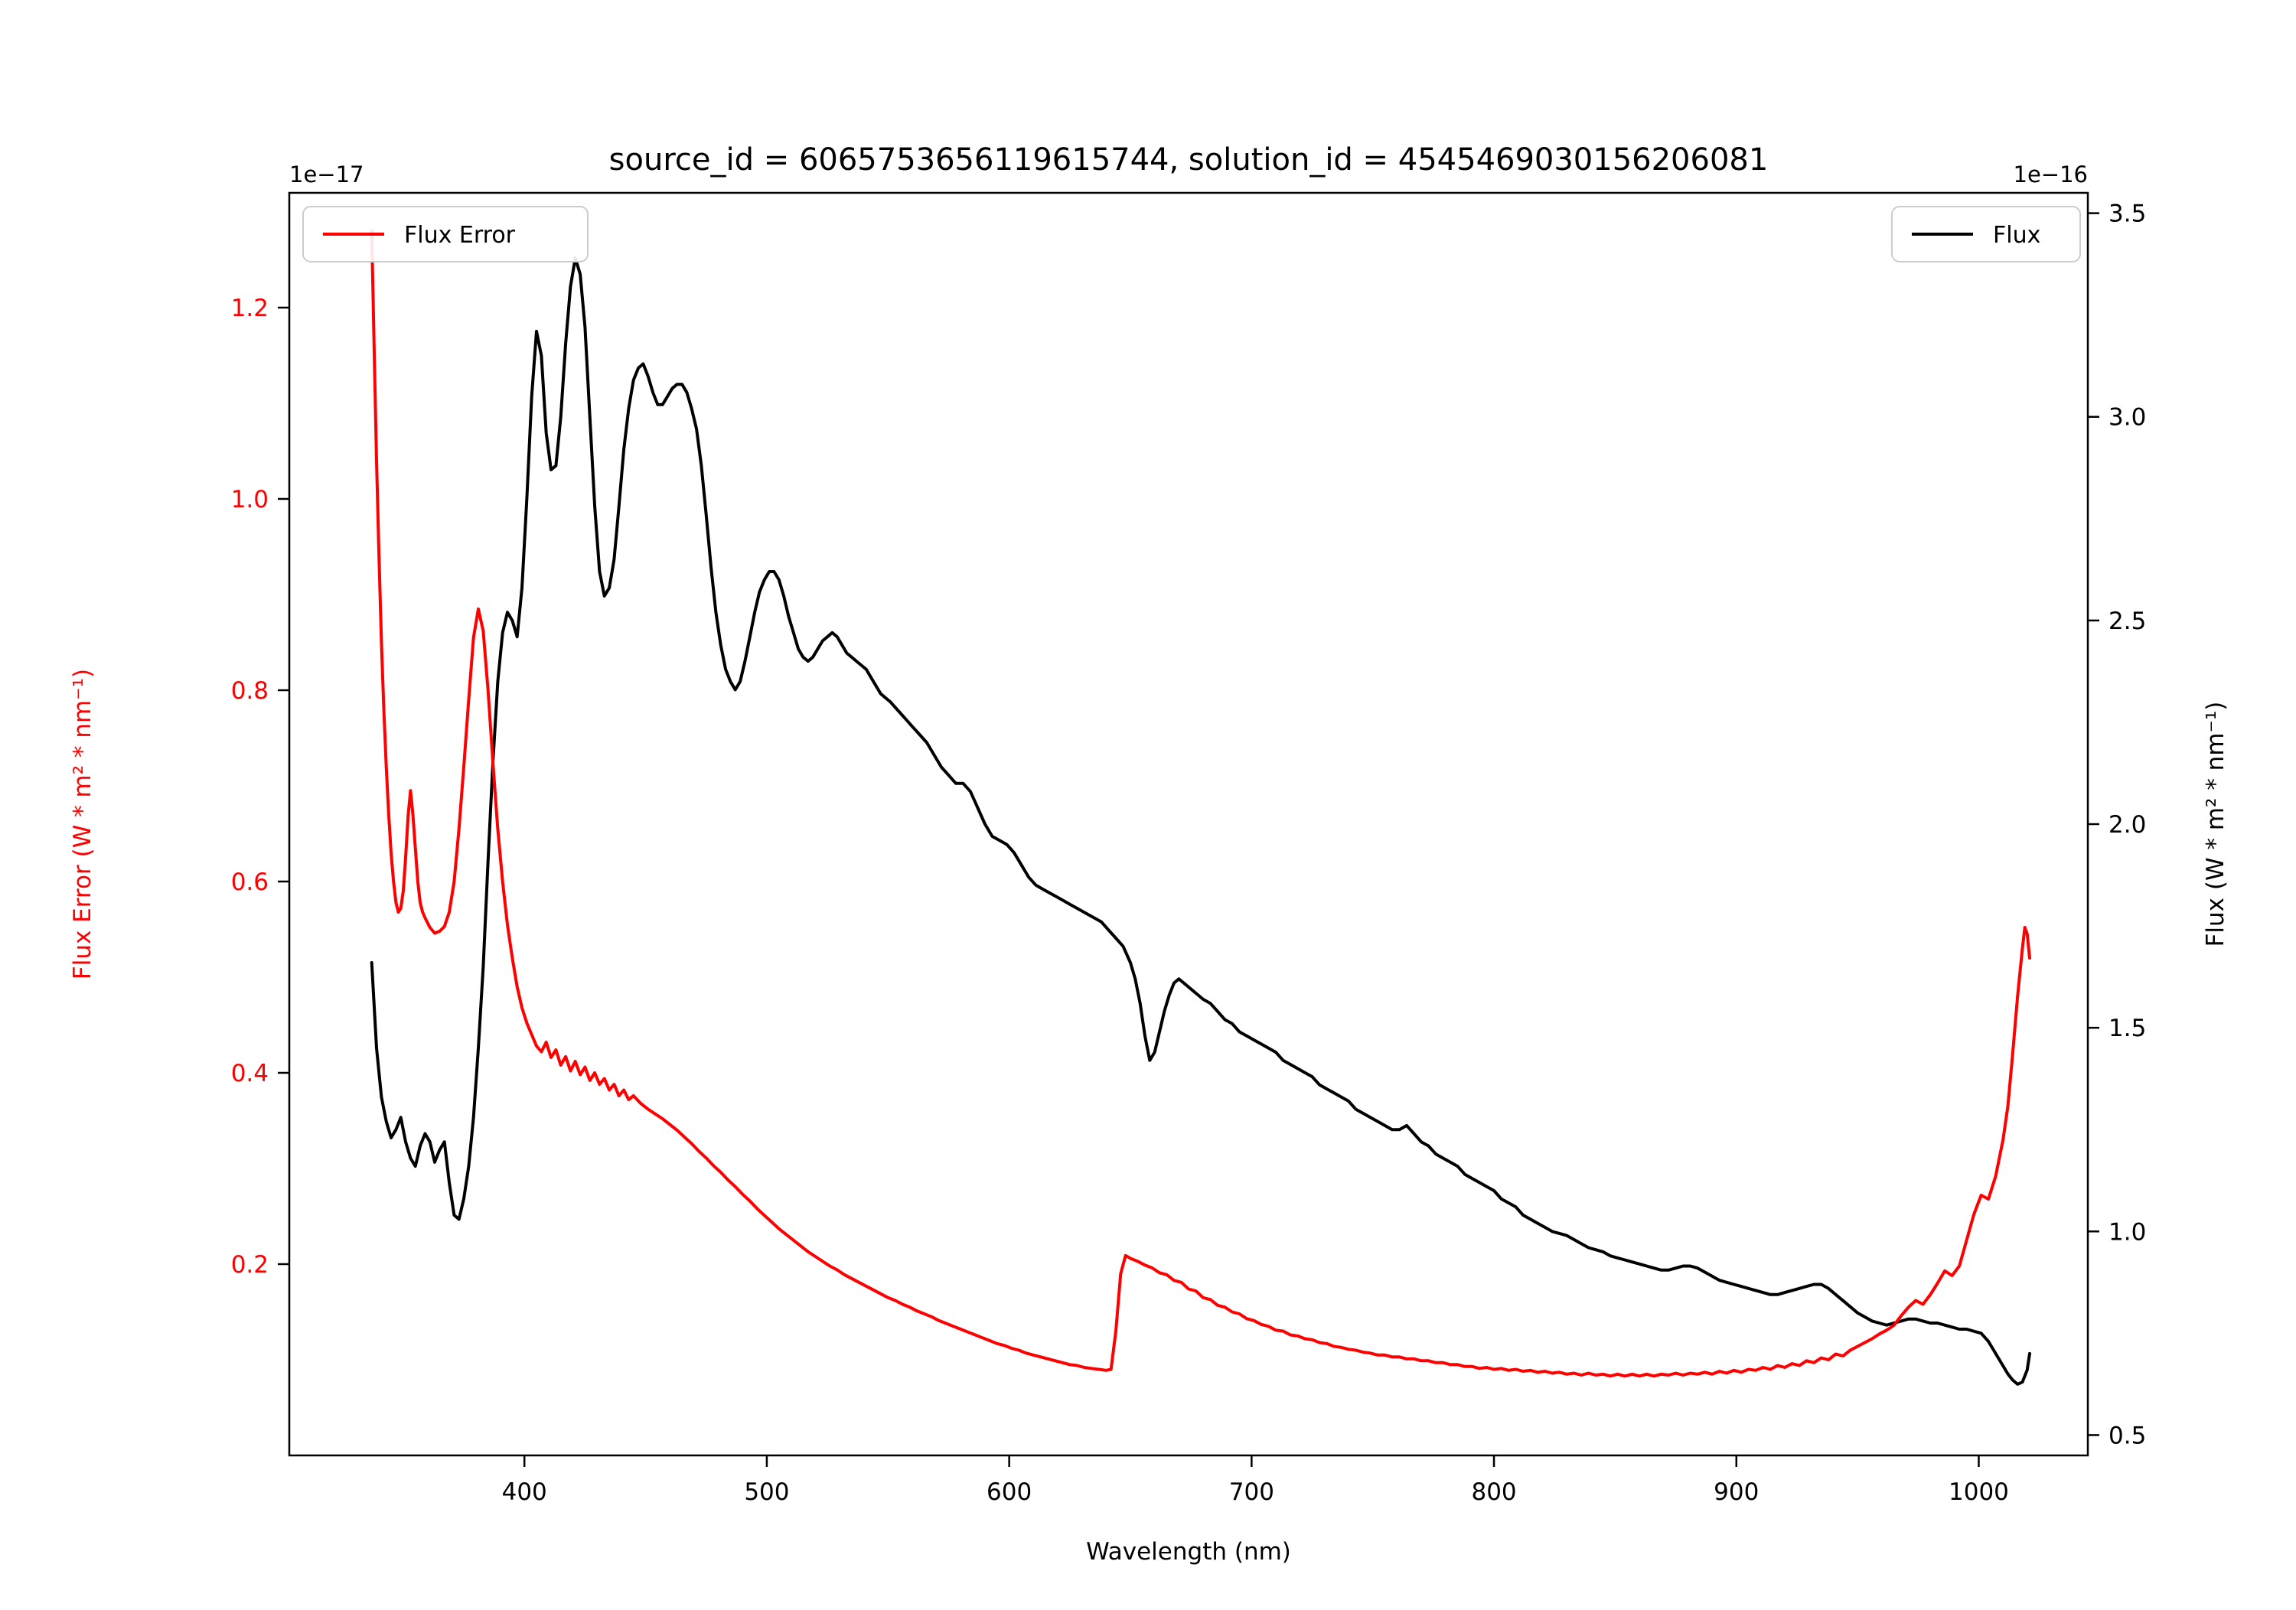  Describe the element at coordinates (2016, 235) in the screenshot. I see `legend-flux-label: Flux` at that location.